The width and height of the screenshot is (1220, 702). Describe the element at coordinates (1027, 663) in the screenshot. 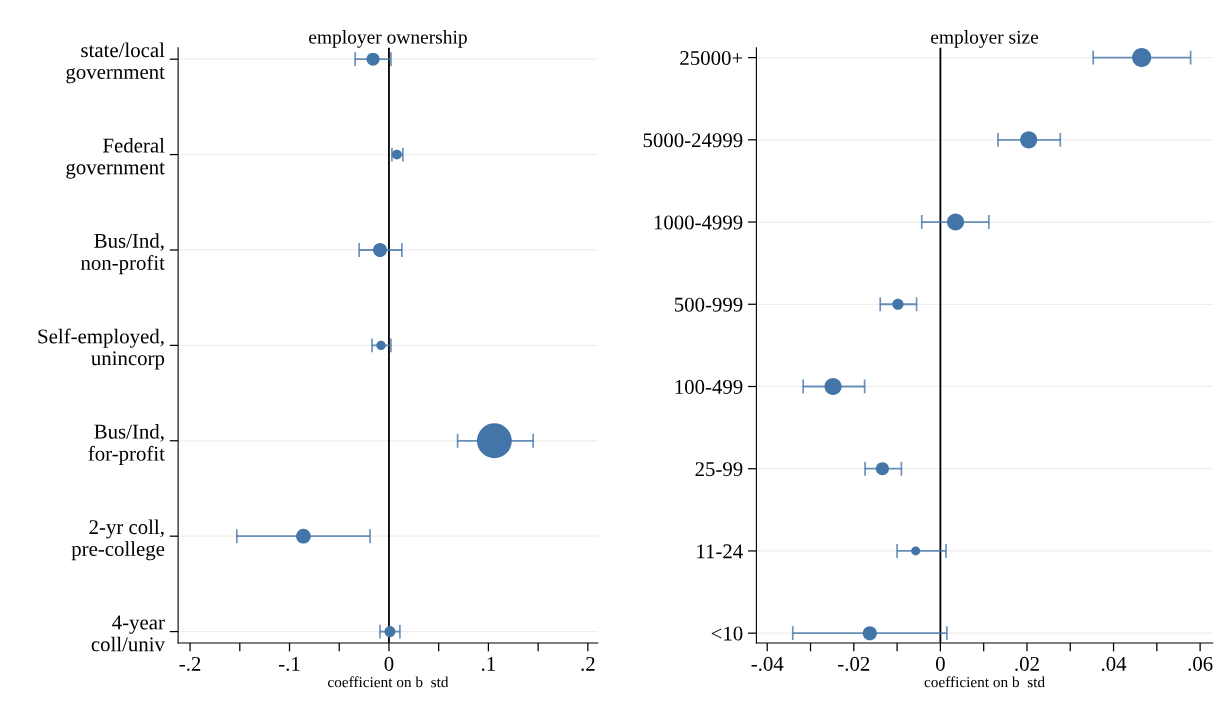

I see `x-tick-label: .02` at that location.